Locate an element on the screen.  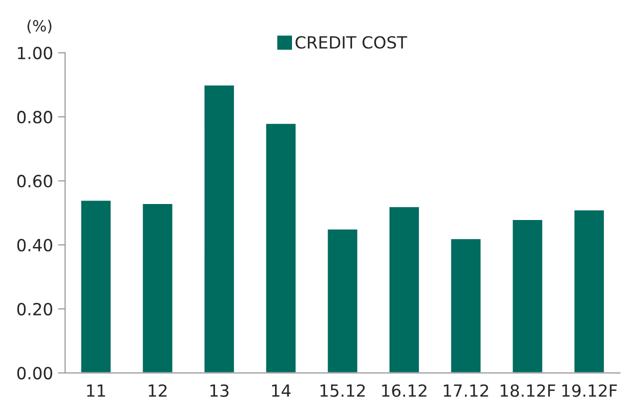
y-tick-label: 0.60 is located at coordinates (34, 181).